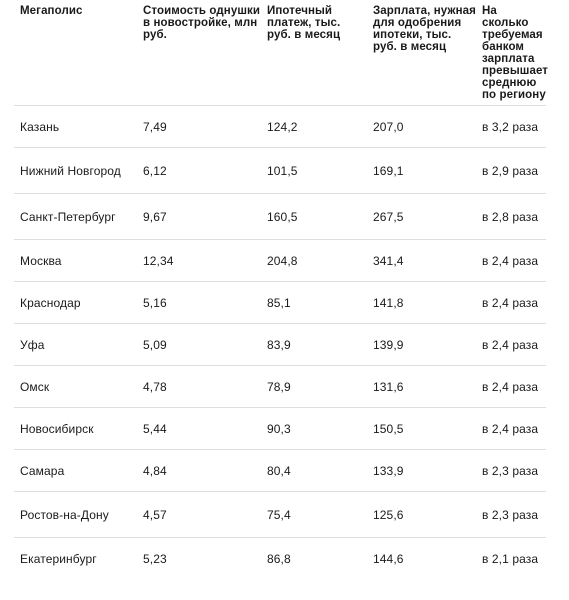 The height and width of the screenshot is (600, 569). Describe the element at coordinates (155, 514) in the screenshot. I see `price-cell: 4,57` at that location.